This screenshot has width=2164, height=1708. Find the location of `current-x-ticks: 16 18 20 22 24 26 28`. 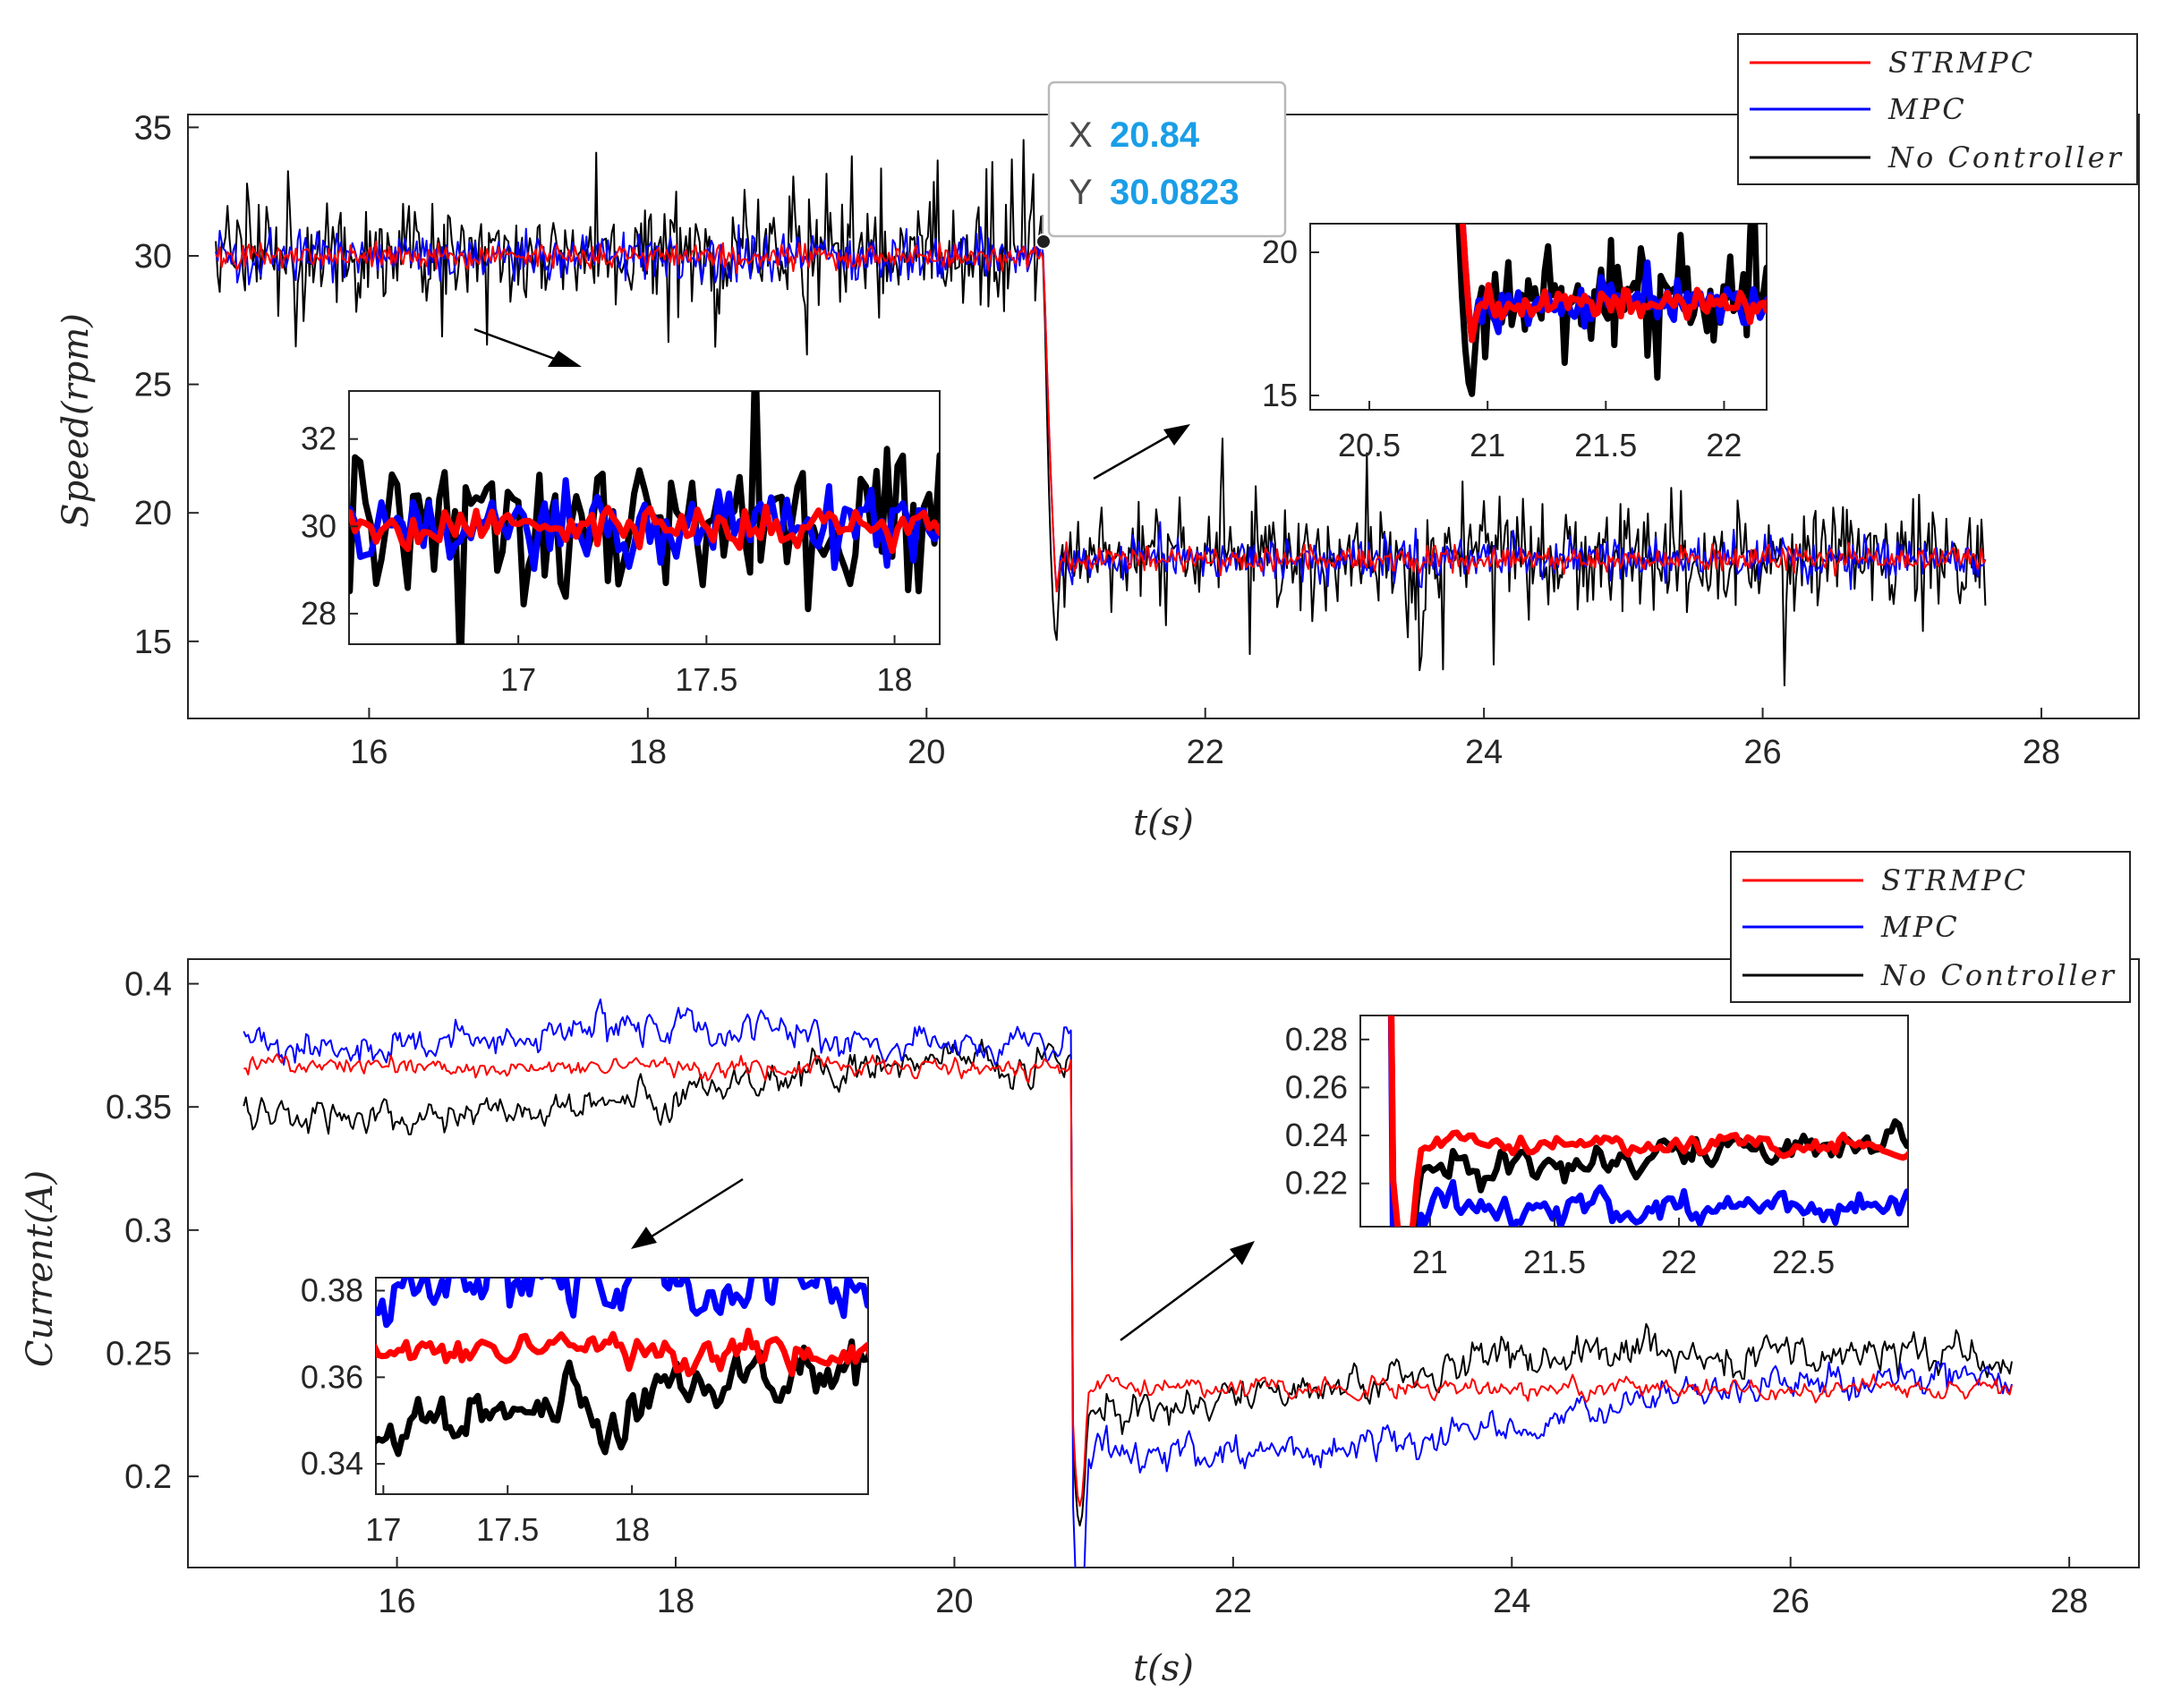

current-x-ticks: 16 18 20 22 24 26 28 is located at coordinates (1233, 1588).